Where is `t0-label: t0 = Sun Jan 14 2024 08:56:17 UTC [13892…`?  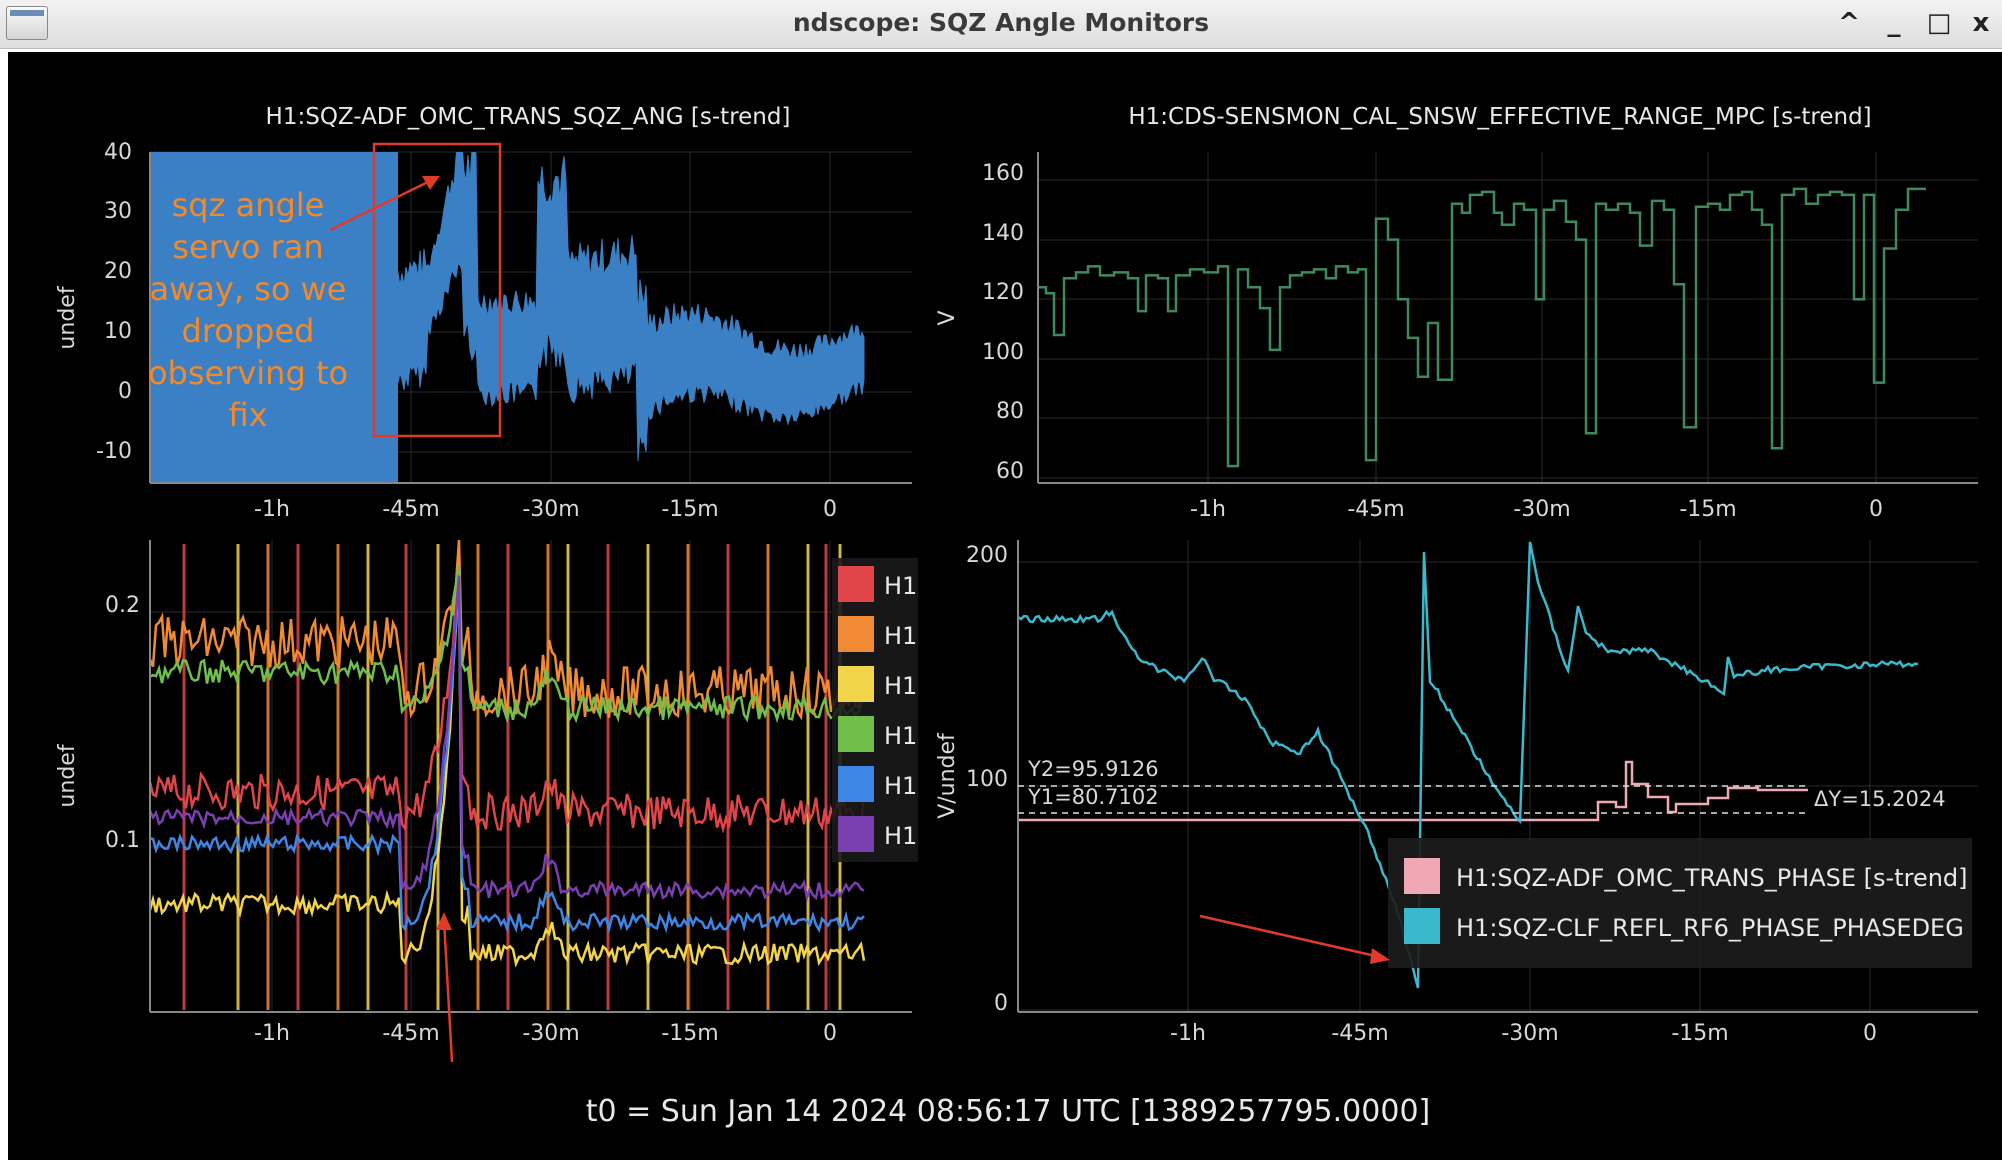
t0-label: t0 = Sun Jan 14 2024 08:56:17 UTC [13892… is located at coordinates (1008, 1111).